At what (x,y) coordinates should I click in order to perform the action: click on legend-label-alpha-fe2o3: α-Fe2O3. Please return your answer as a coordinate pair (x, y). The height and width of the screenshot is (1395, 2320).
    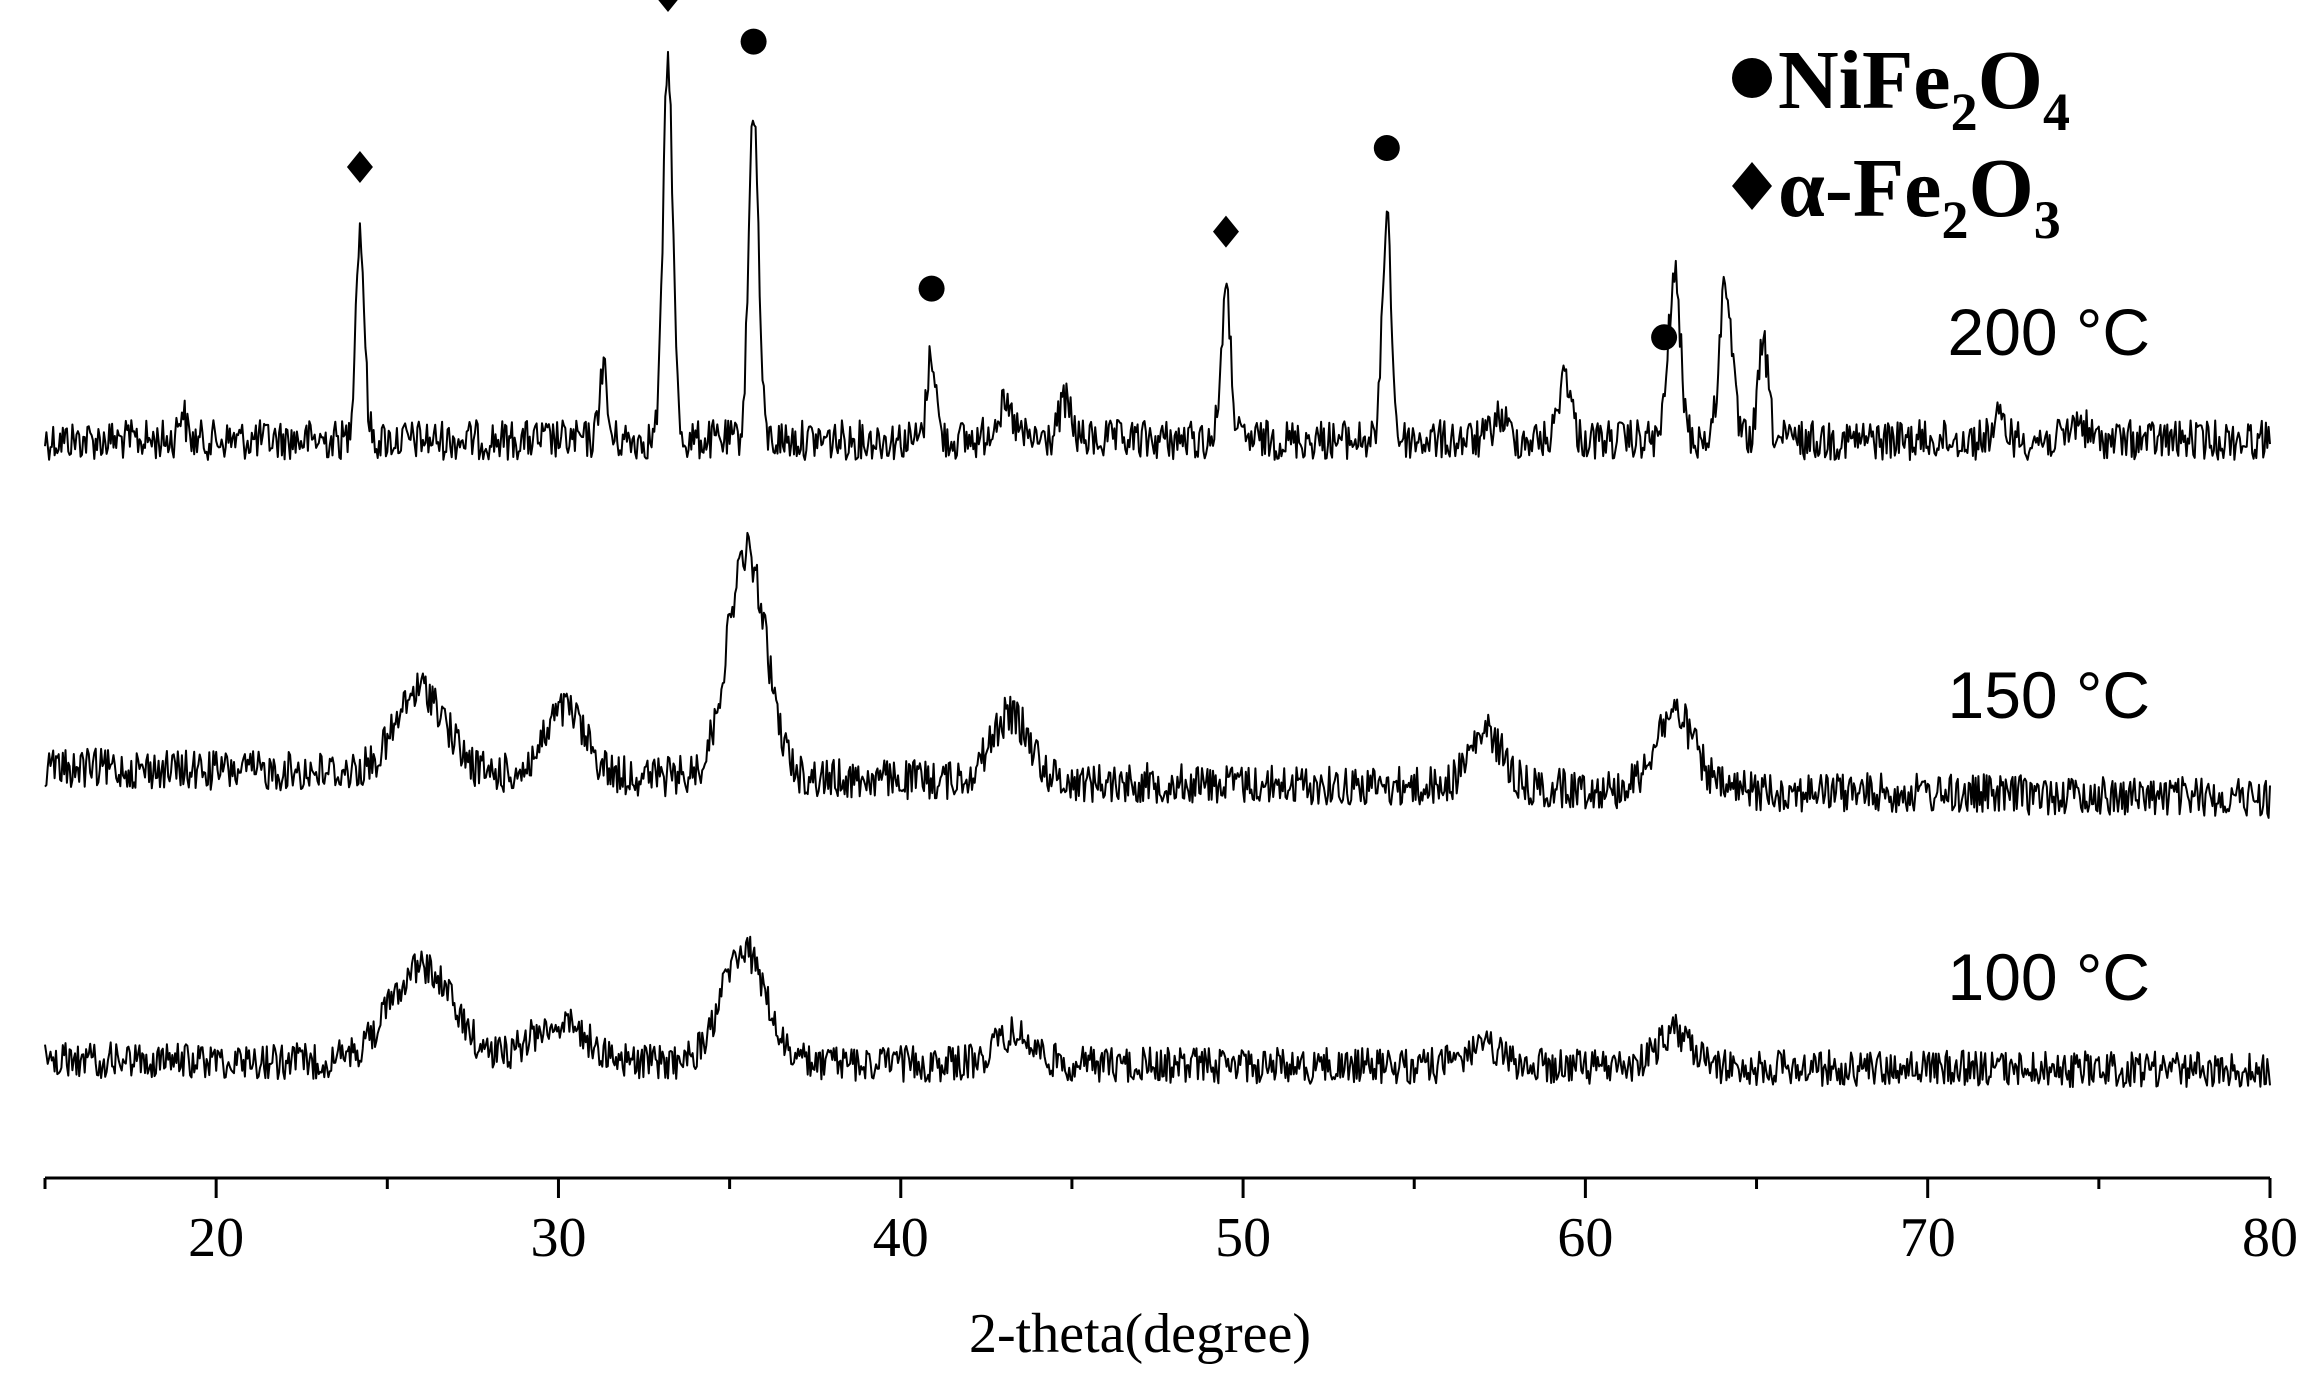
    Looking at the image, I should click on (1919, 196).